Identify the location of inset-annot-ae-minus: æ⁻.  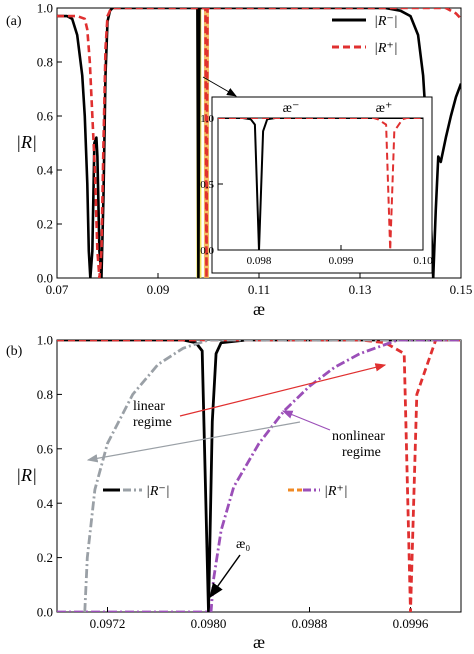
(291, 108).